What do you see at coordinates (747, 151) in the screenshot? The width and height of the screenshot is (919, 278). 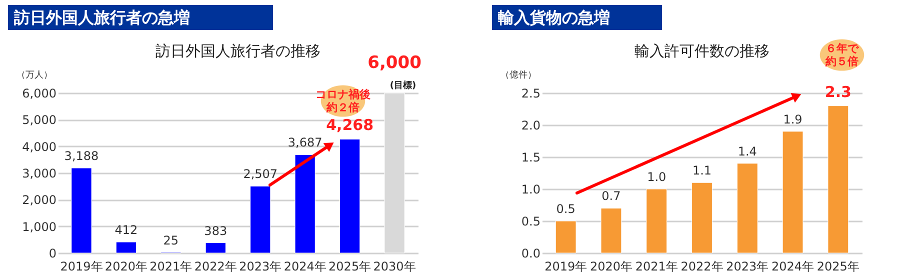 I see `data-label: 1.4` at bounding box center [747, 151].